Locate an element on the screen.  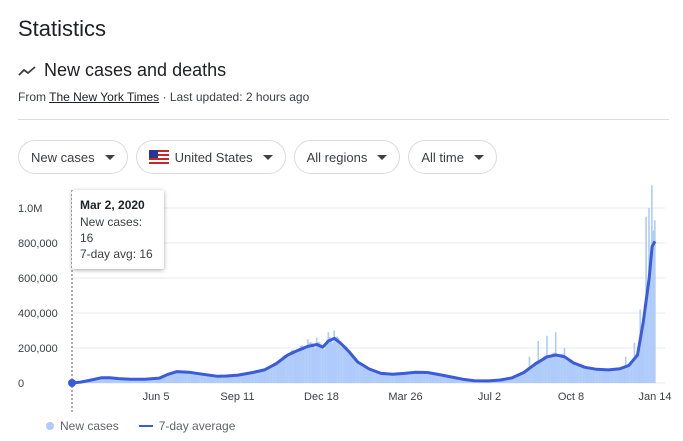
x-tick-label: Sep 11 is located at coordinates (237, 397).